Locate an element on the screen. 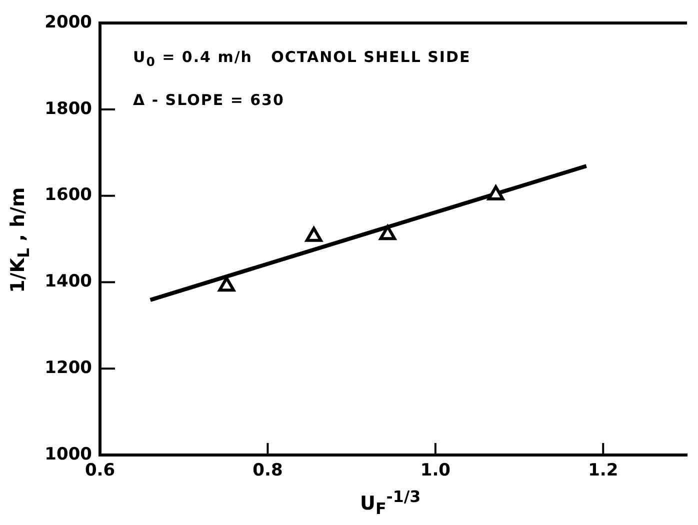 The width and height of the screenshot is (698, 525). x-tick-label: 0.6 is located at coordinates (100, 470).